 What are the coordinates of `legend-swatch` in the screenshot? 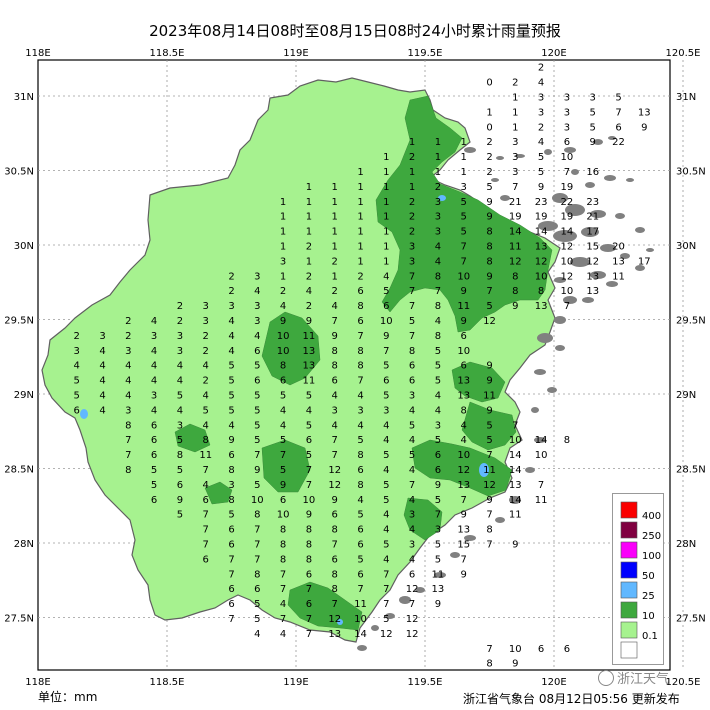 It's located at (629, 630).